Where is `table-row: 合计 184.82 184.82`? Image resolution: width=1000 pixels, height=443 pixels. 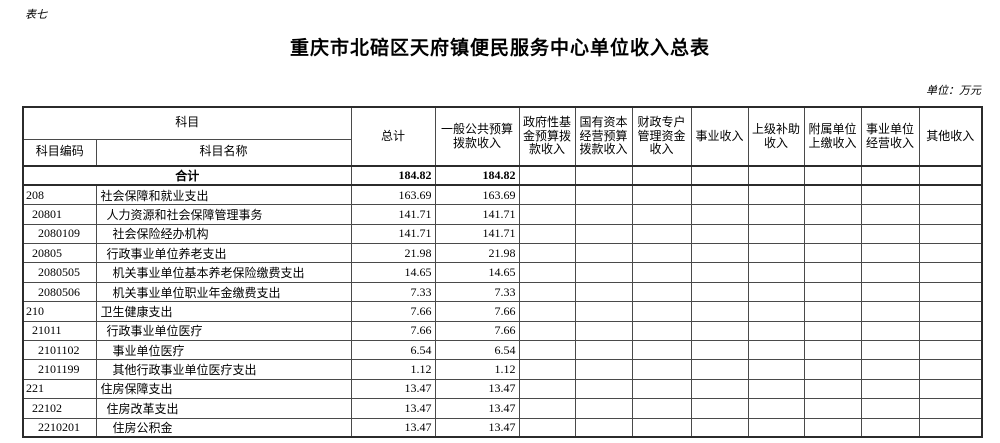 table-row: 合计 184.82 184.82 is located at coordinates (502, 176).